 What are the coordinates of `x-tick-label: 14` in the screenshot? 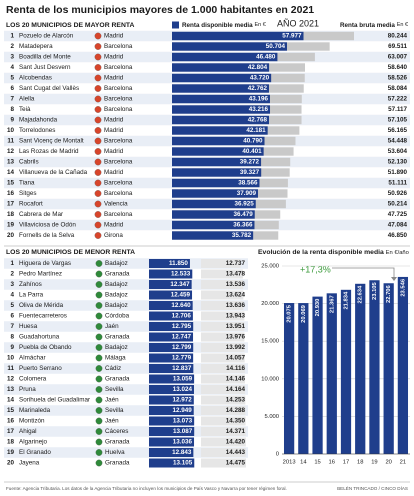 It's located at (303, 463).